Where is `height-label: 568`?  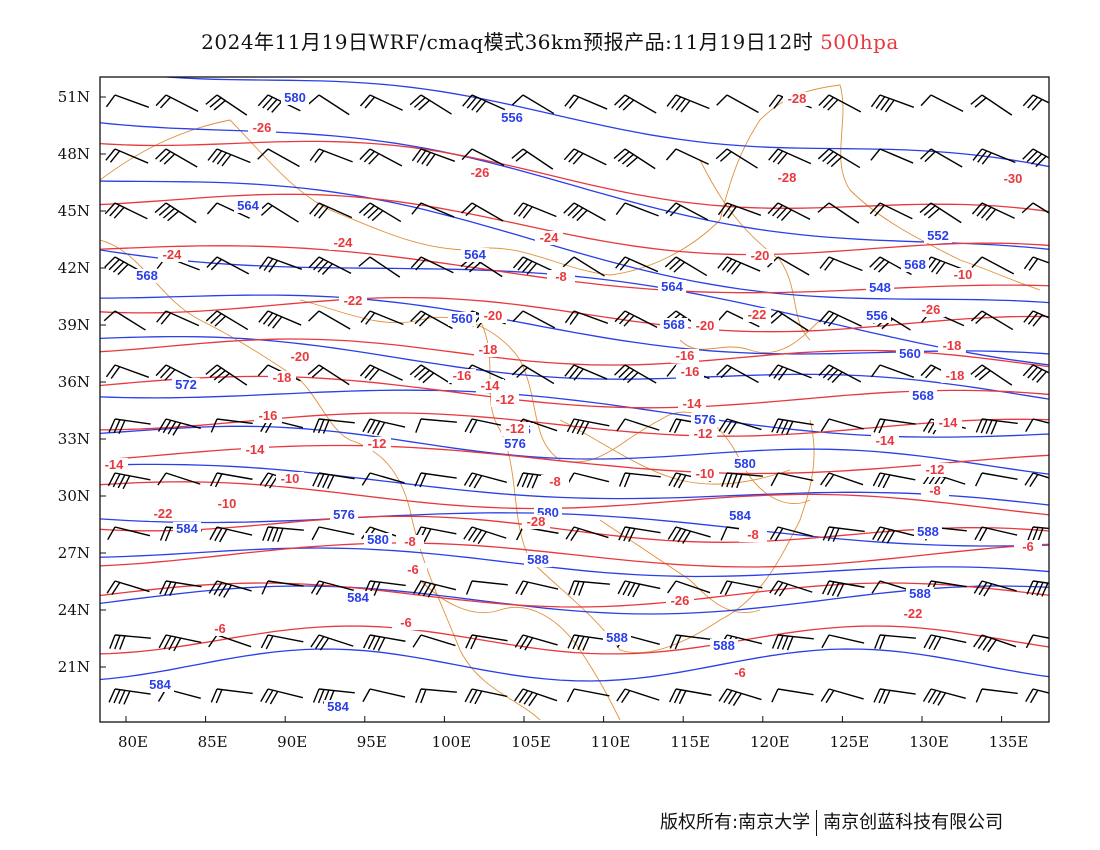 height-label: 568 is located at coordinates (923, 395).